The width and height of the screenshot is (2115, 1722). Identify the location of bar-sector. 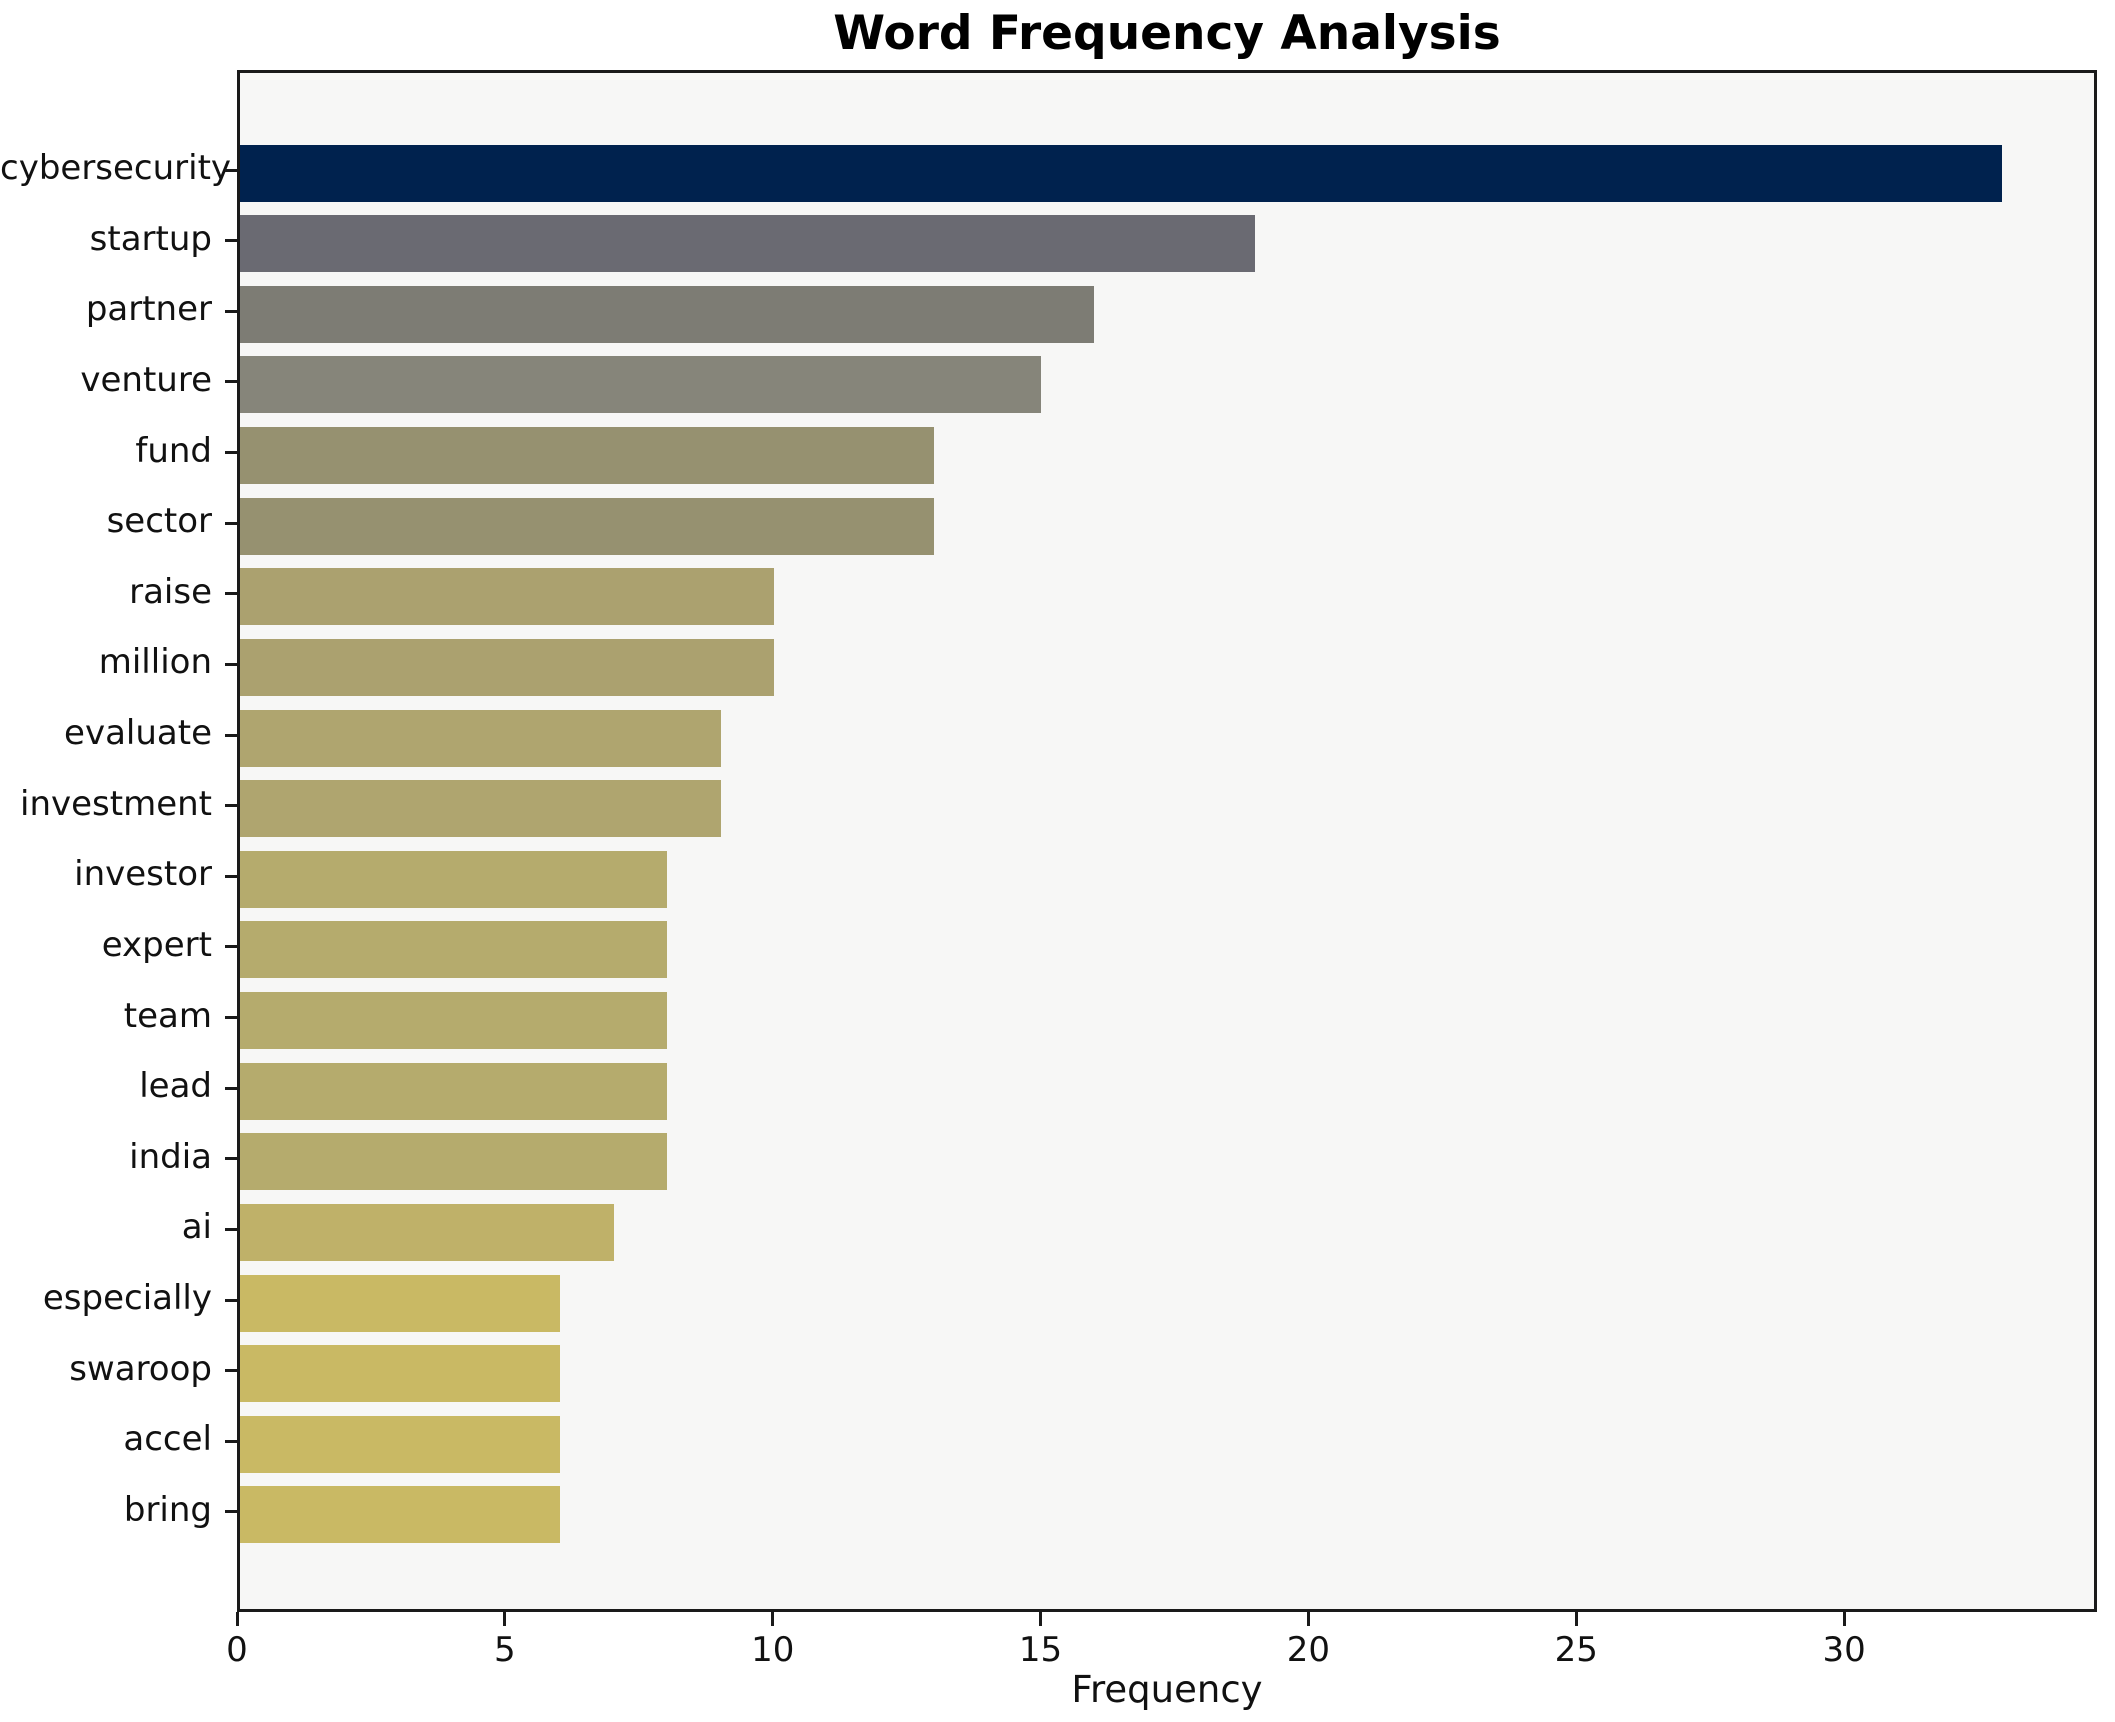
(587, 526).